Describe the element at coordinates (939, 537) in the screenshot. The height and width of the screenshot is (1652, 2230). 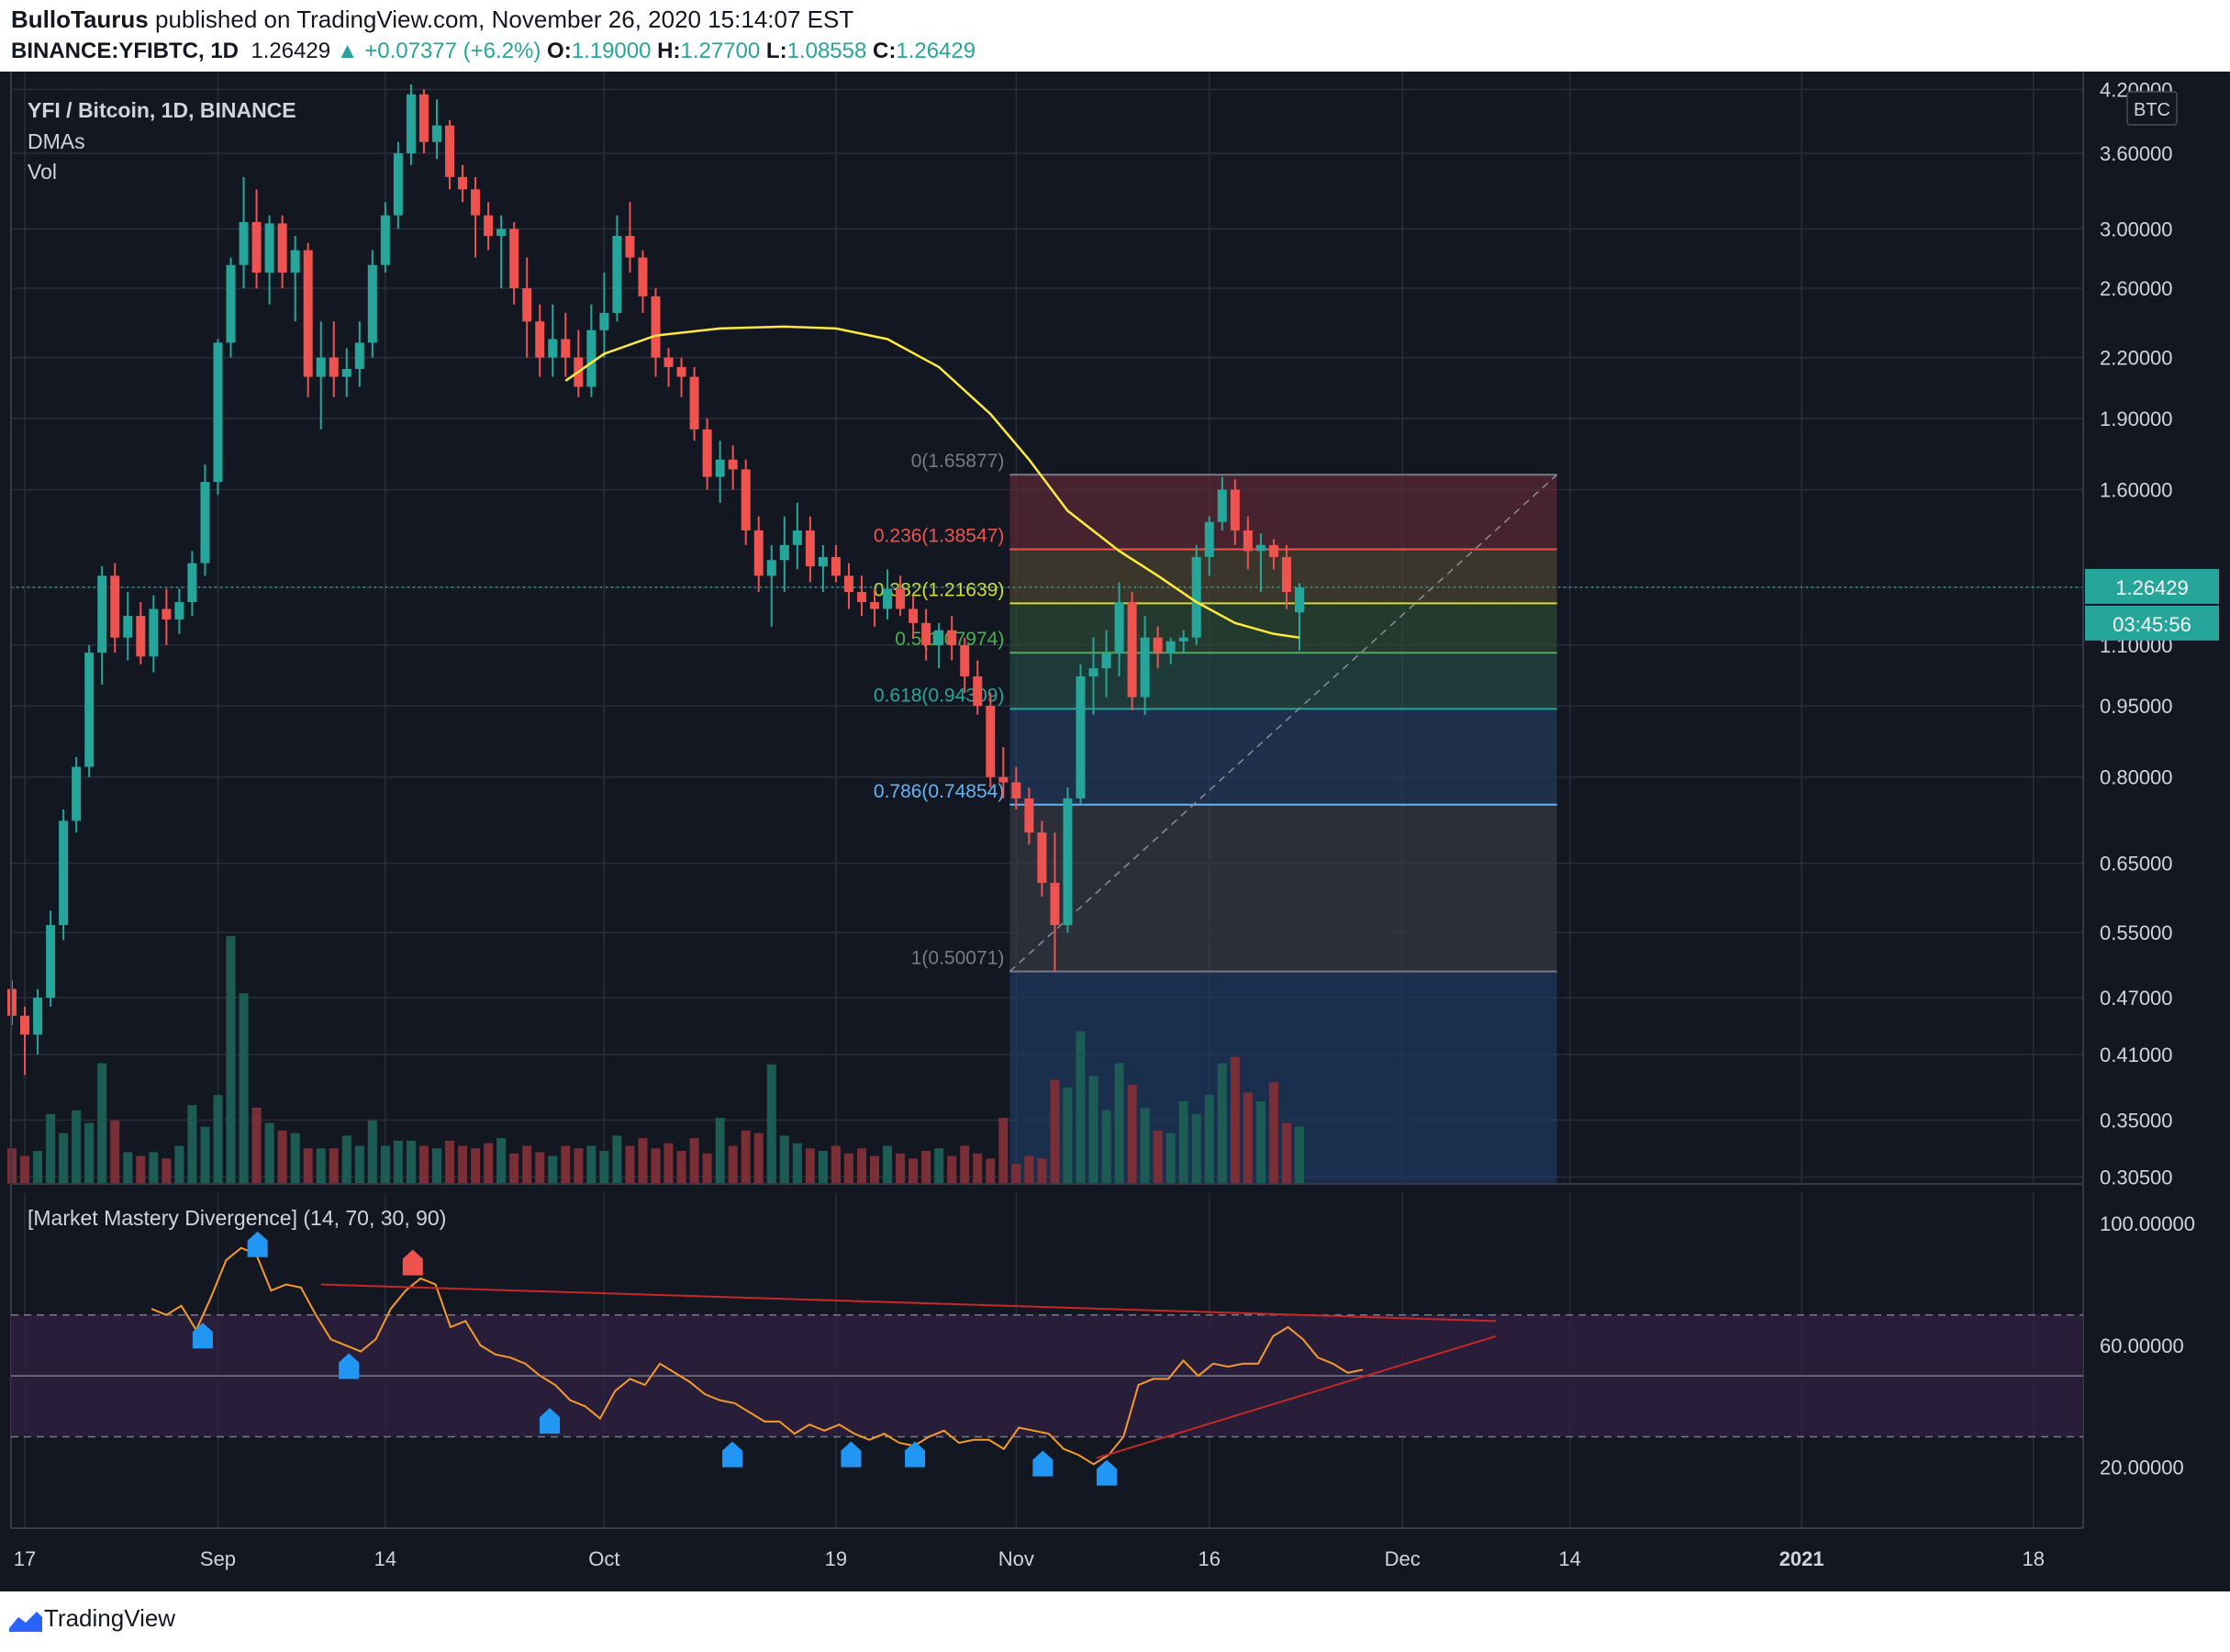
I see `fib-level-label: 0.236(1.38547)` at that location.